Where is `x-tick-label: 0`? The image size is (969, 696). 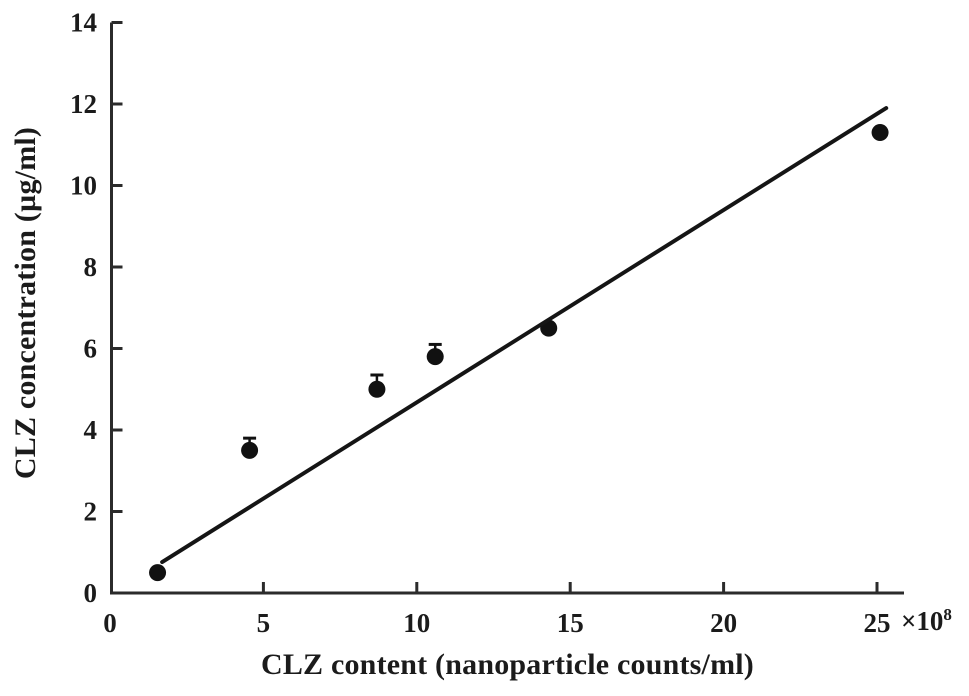 x-tick-label: 0 is located at coordinates (110, 623).